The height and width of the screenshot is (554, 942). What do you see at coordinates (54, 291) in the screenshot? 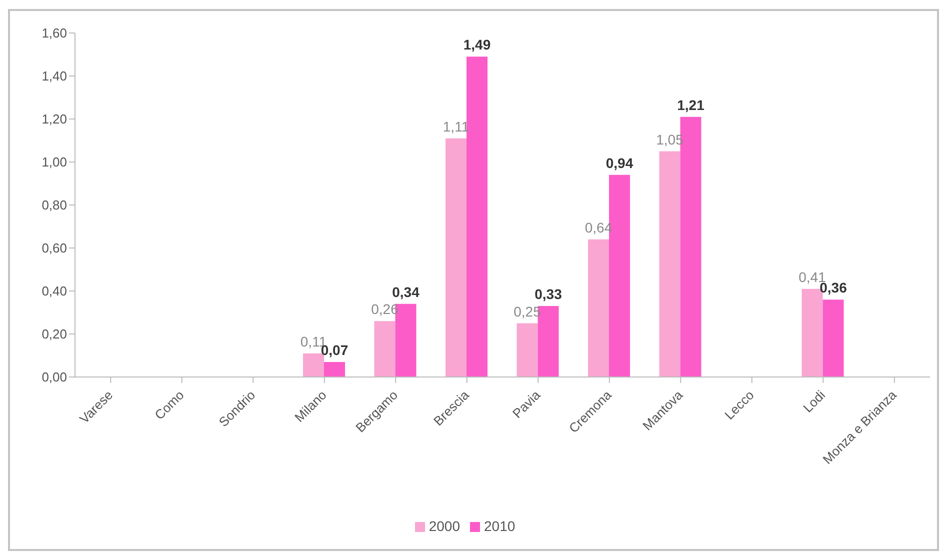
I see `y-tick-label: 0,40` at bounding box center [54, 291].